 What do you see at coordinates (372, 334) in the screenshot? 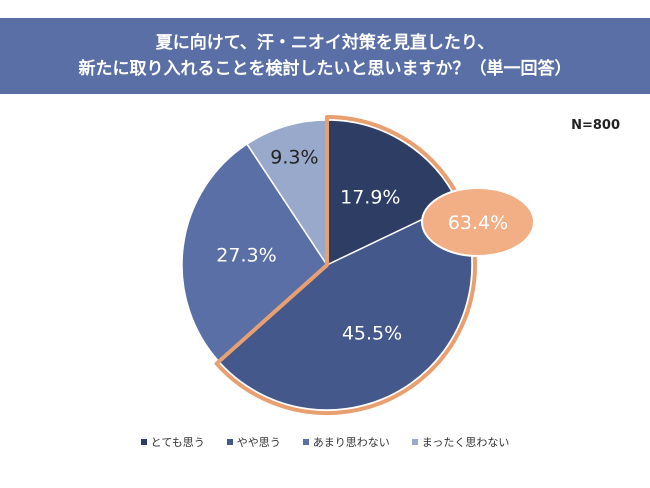
I see `data-label-2: 45.5%` at bounding box center [372, 334].